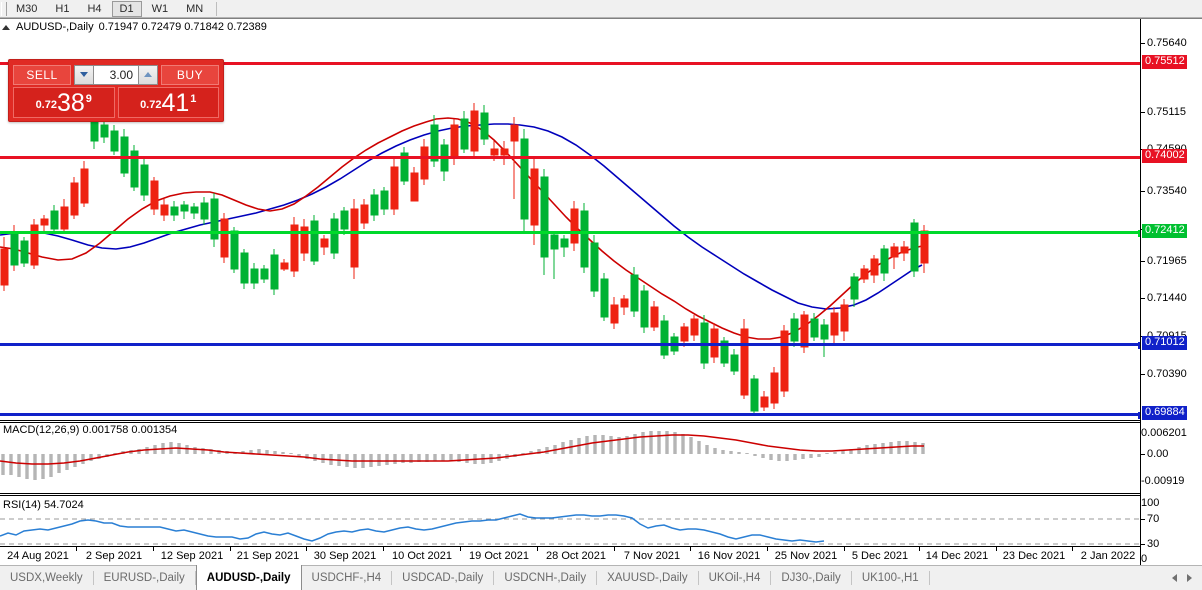  I want to click on timeframe-mn: MN, so click(195, 8).